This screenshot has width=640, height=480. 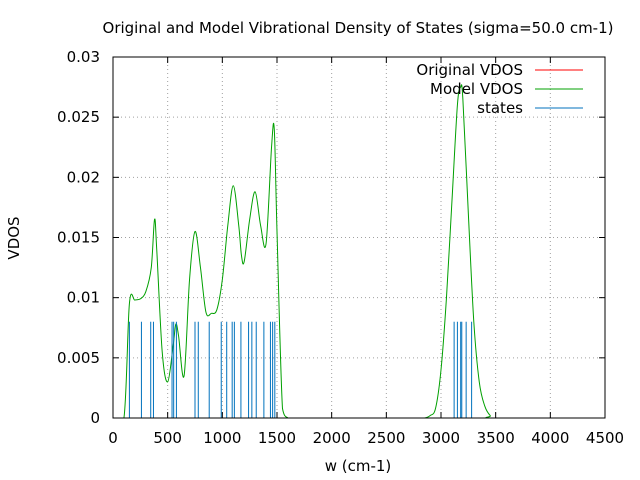 I want to click on x-tick-label: 1000, so click(x=222, y=438).